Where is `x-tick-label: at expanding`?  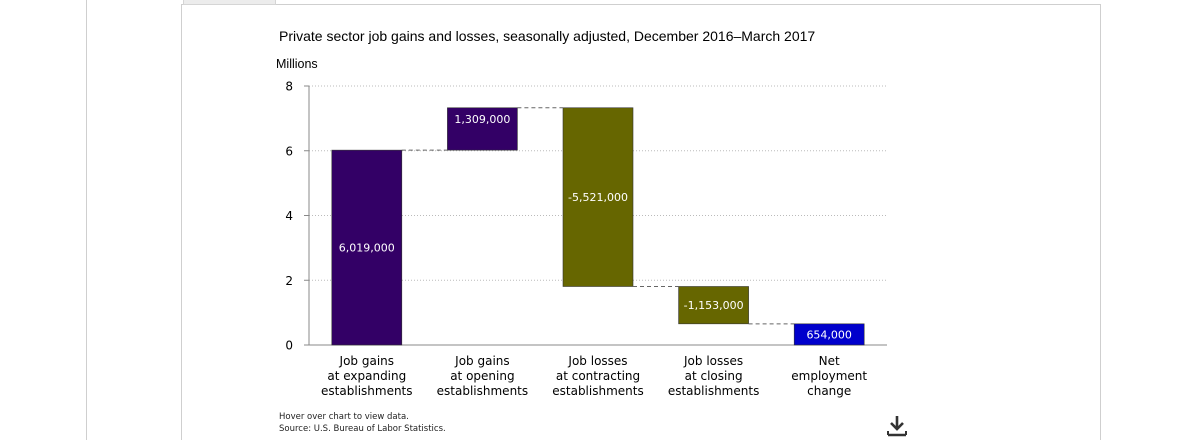
x-tick-label: at expanding is located at coordinates (366, 376).